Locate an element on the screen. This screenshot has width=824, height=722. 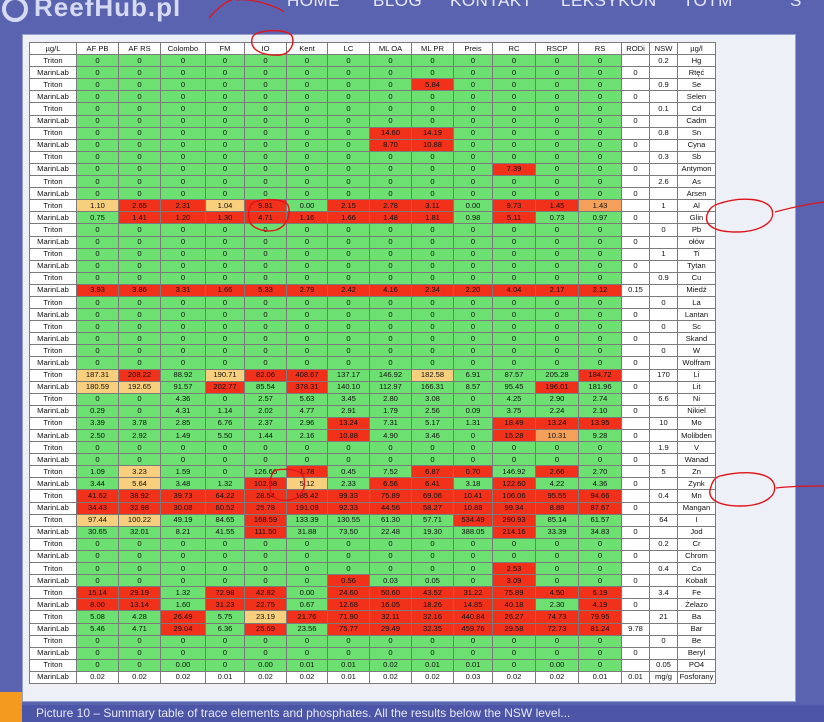
nav-kontakt: KONTAKT is located at coordinates (491, 5).